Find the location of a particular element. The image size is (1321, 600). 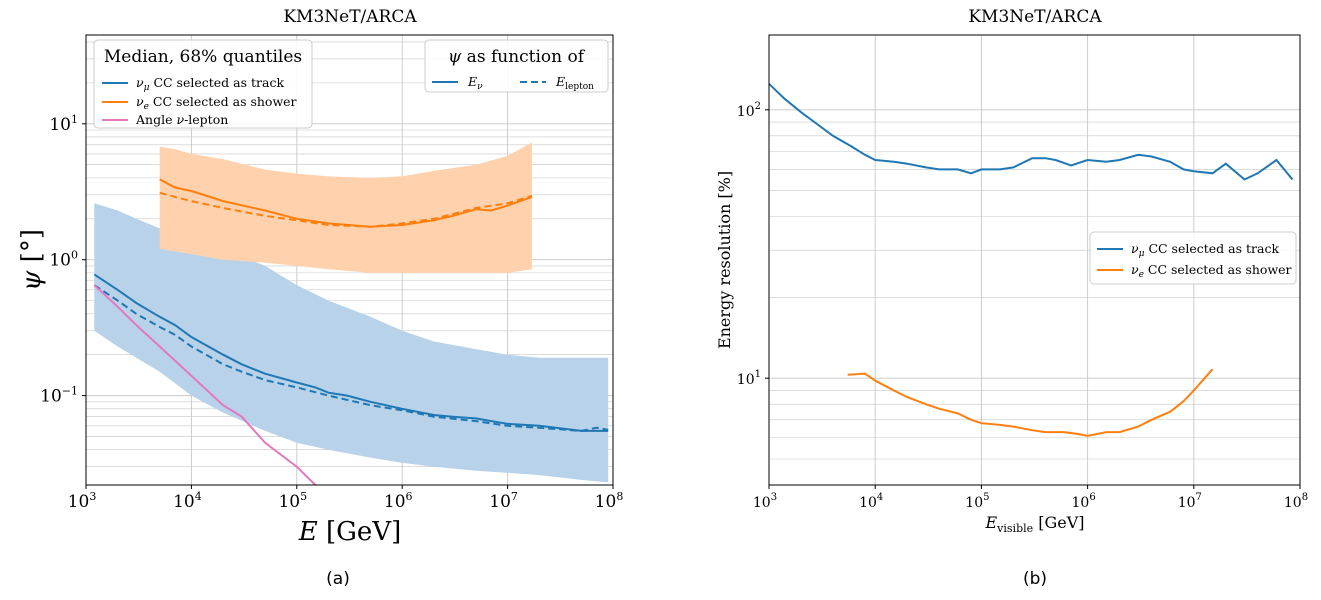

legend-main-title: Median, 68% quantiles is located at coordinates (203, 57).